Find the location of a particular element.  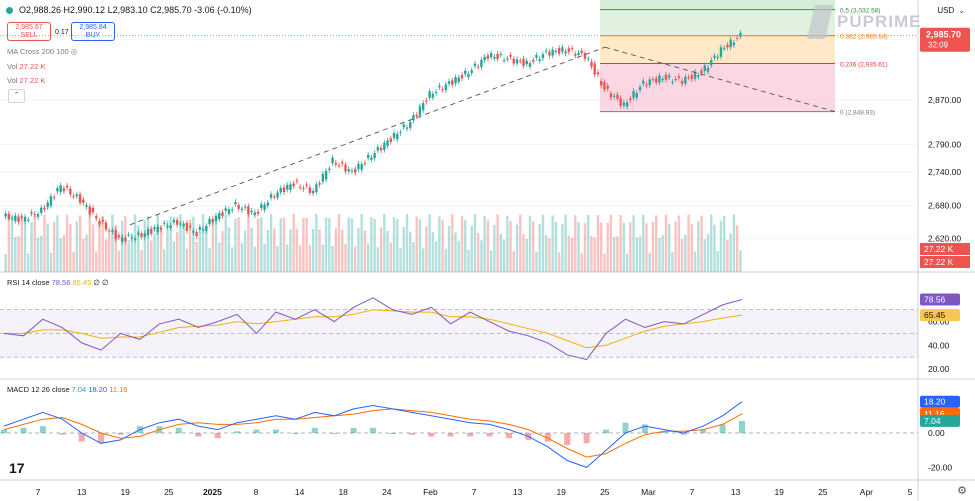

eye-icon: ◎ is located at coordinates (74, 51).